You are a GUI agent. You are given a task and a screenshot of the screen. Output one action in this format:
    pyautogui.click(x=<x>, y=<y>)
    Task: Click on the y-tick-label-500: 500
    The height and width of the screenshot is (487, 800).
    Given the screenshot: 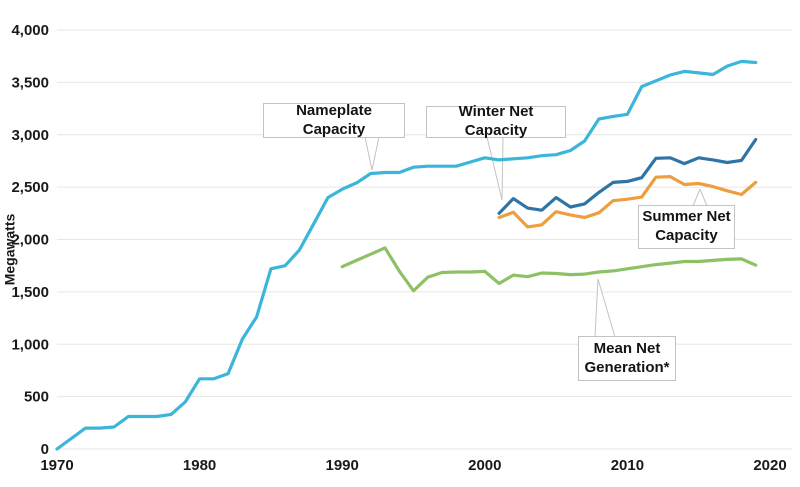 What is the action you would take?
    pyautogui.click(x=36, y=397)
    